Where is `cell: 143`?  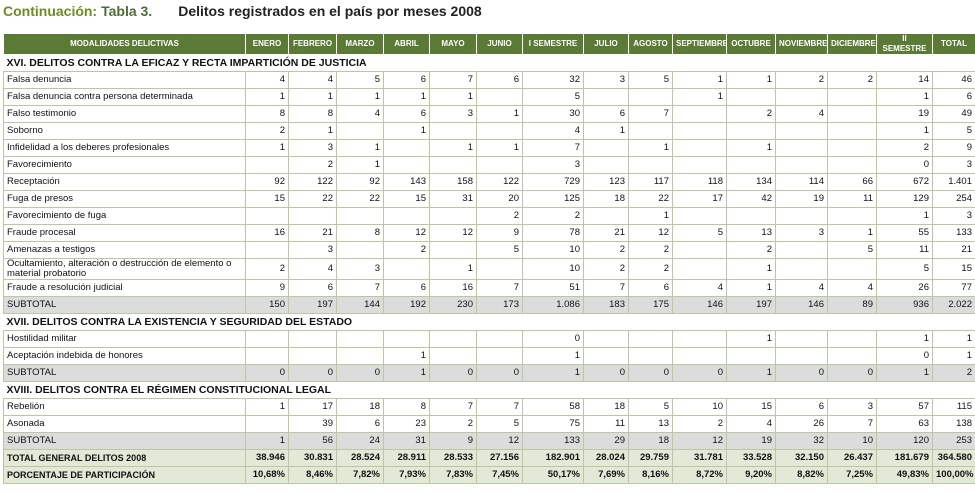 cell: 143 is located at coordinates (406, 182).